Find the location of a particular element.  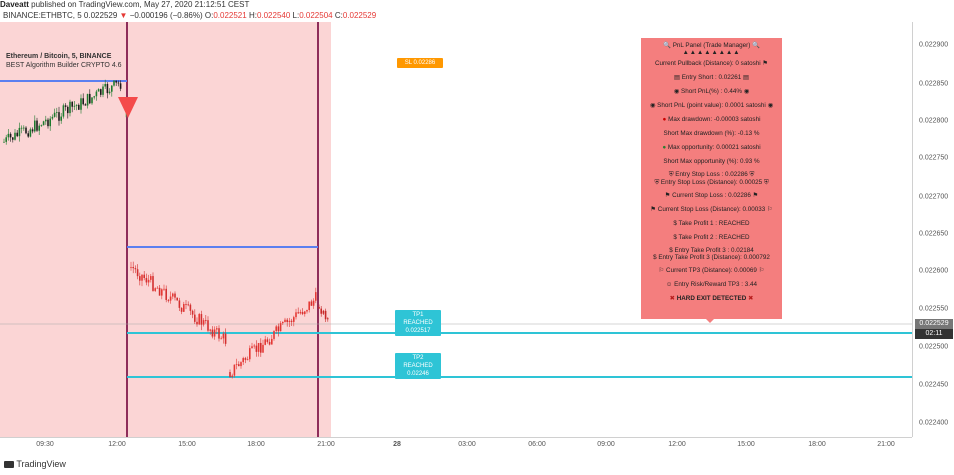

pnl-row-text: Entry Stop Loss : 0.02286 is located at coordinates (711, 174).